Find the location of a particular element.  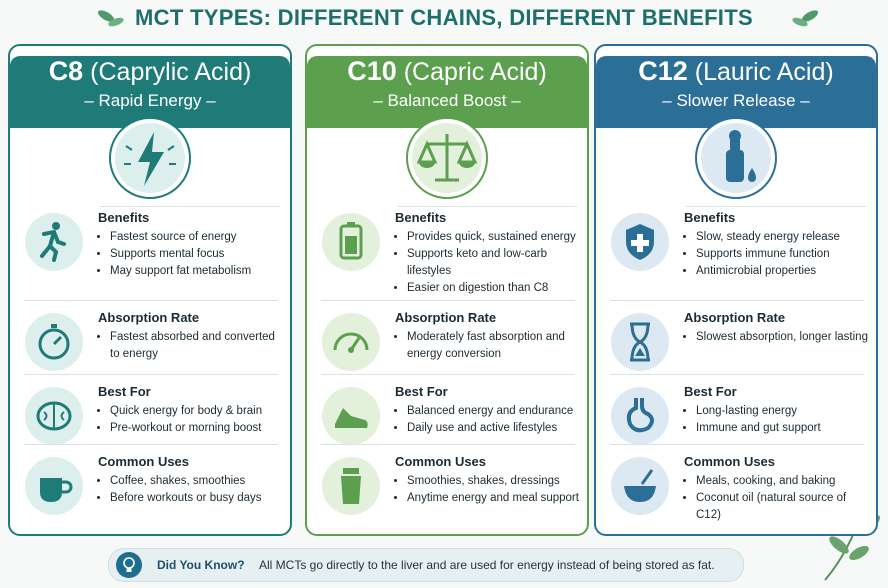

card-header: C10 (Capric Acid) – Balanced Boost – is located at coordinates (447, 92).